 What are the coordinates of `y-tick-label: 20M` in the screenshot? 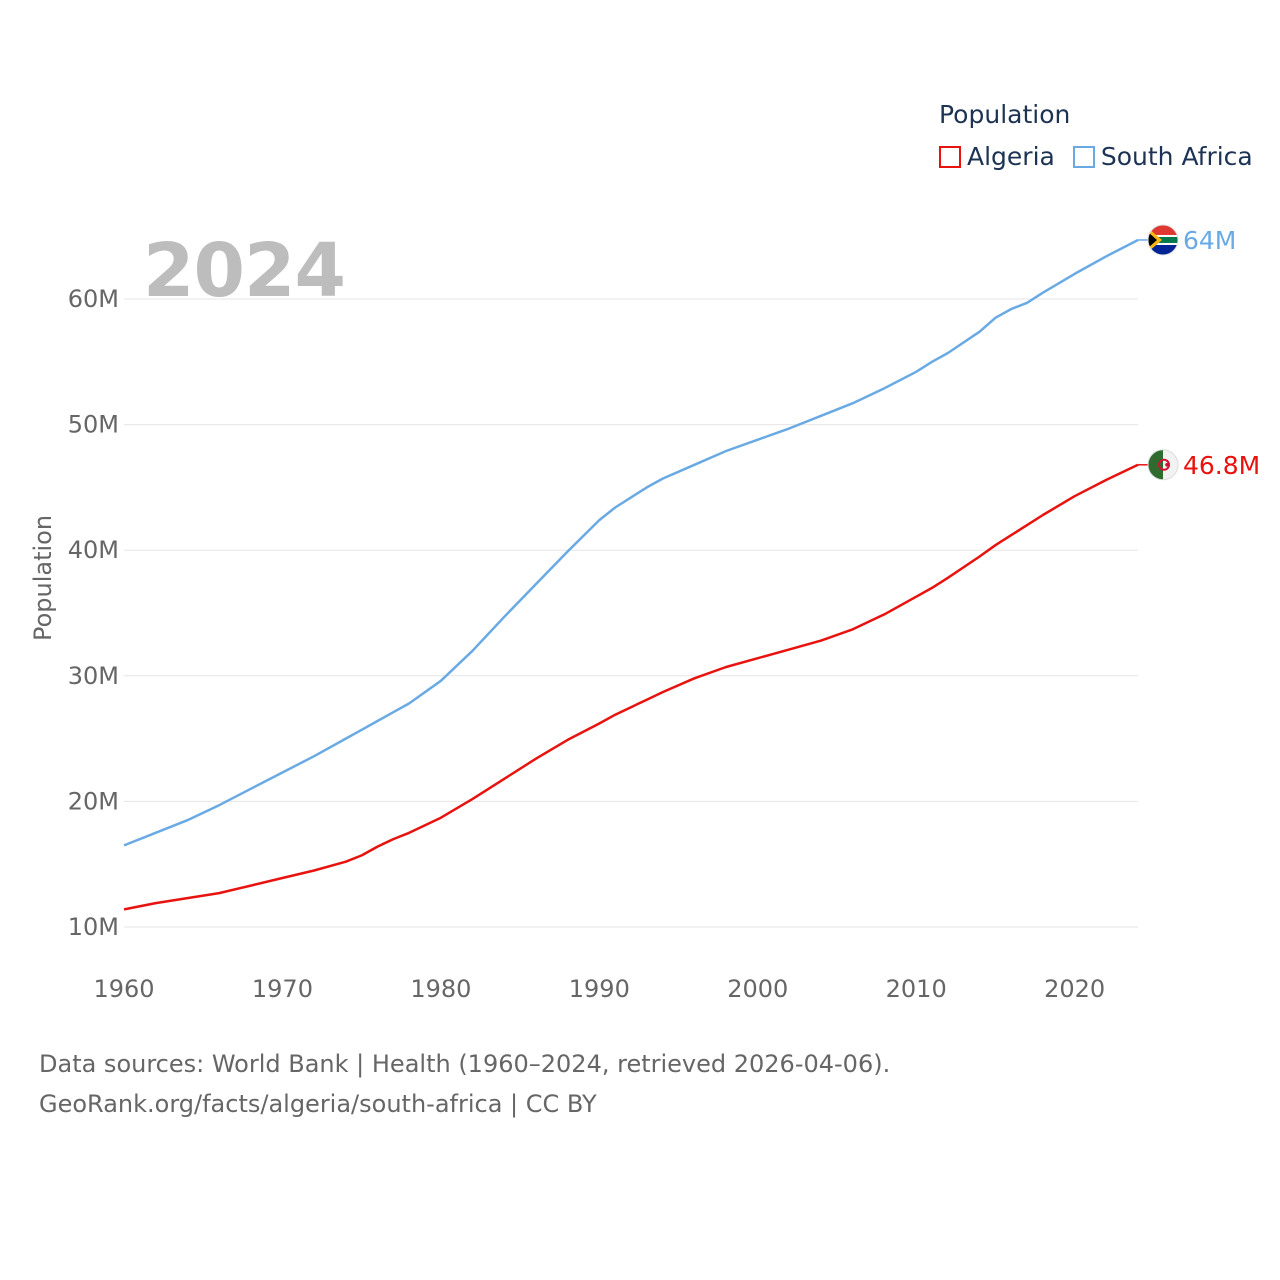 It's located at (93, 801).